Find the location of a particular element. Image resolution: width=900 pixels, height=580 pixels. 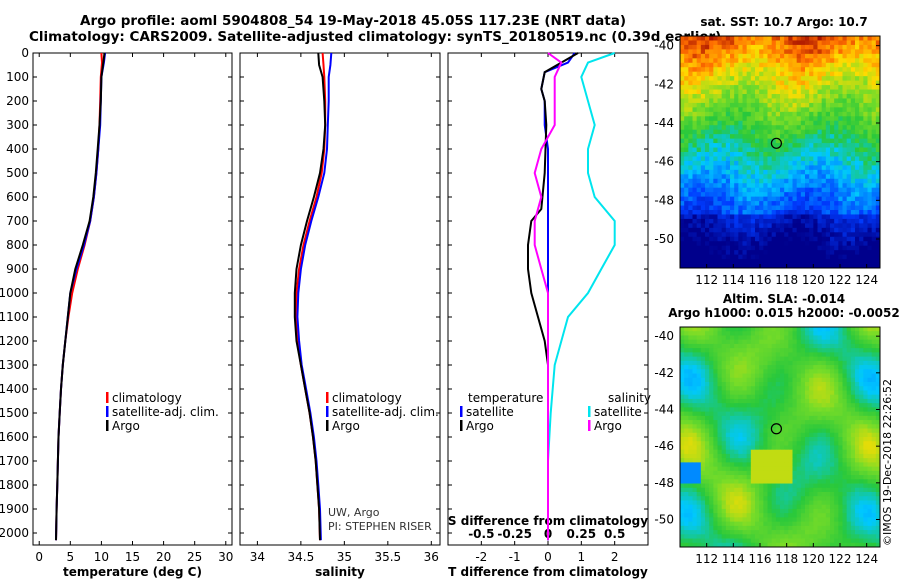

x-tick-label: 34.5 is located at coordinates (301, 557).